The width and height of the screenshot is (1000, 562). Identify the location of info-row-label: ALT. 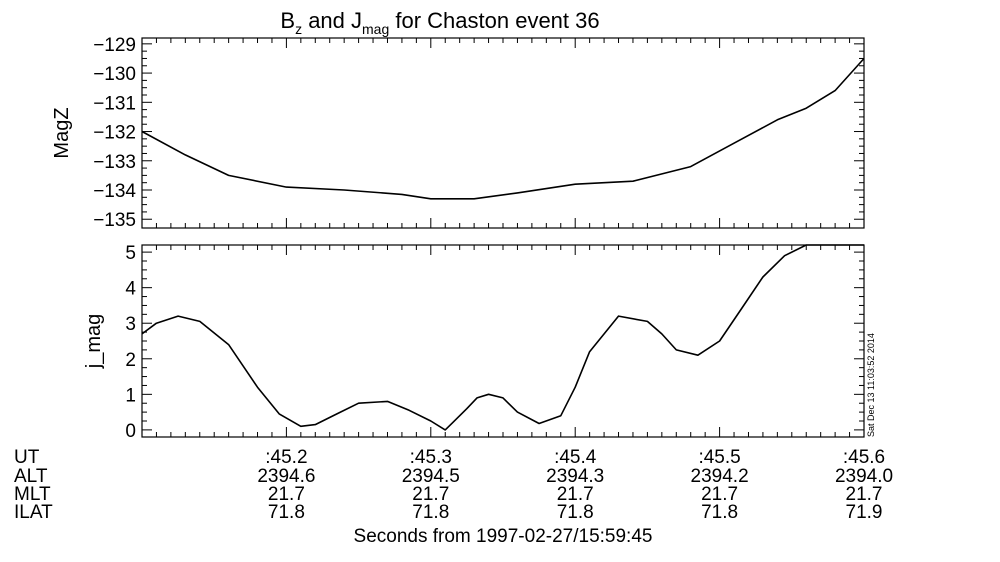
(31, 476).